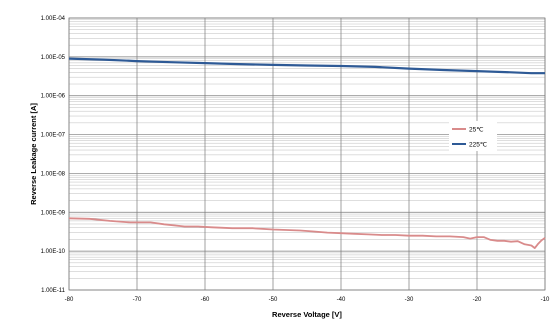 The height and width of the screenshot is (329, 556). I want to click on y-tick-label: 1.00E-11, so click(53, 291).